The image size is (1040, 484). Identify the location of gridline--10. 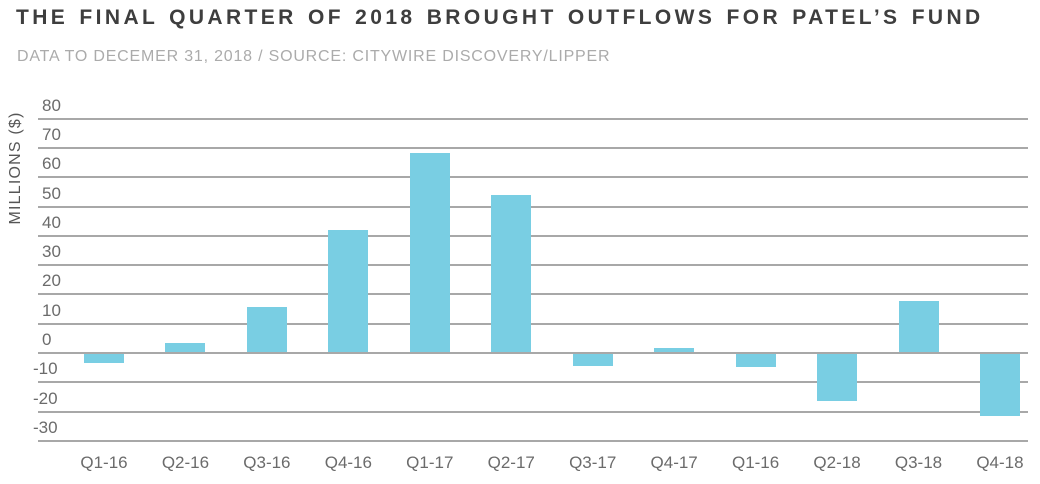
(533, 382).